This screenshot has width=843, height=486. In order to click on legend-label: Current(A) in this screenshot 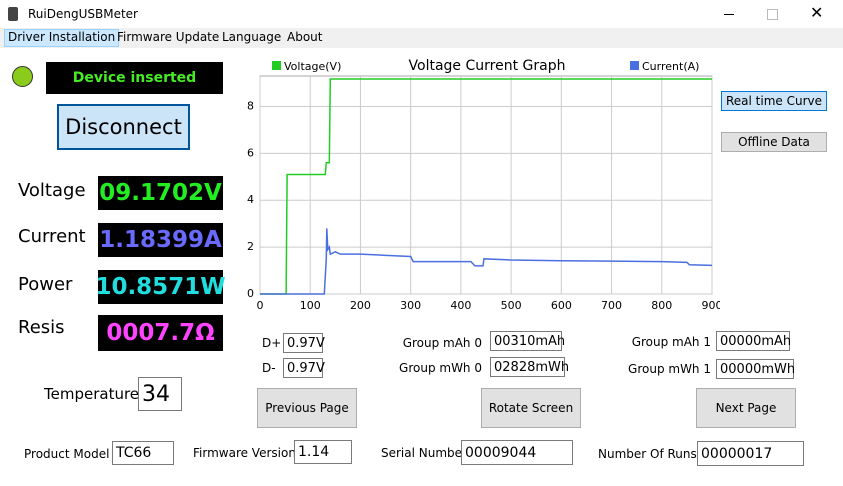, I will do `click(670, 66)`.